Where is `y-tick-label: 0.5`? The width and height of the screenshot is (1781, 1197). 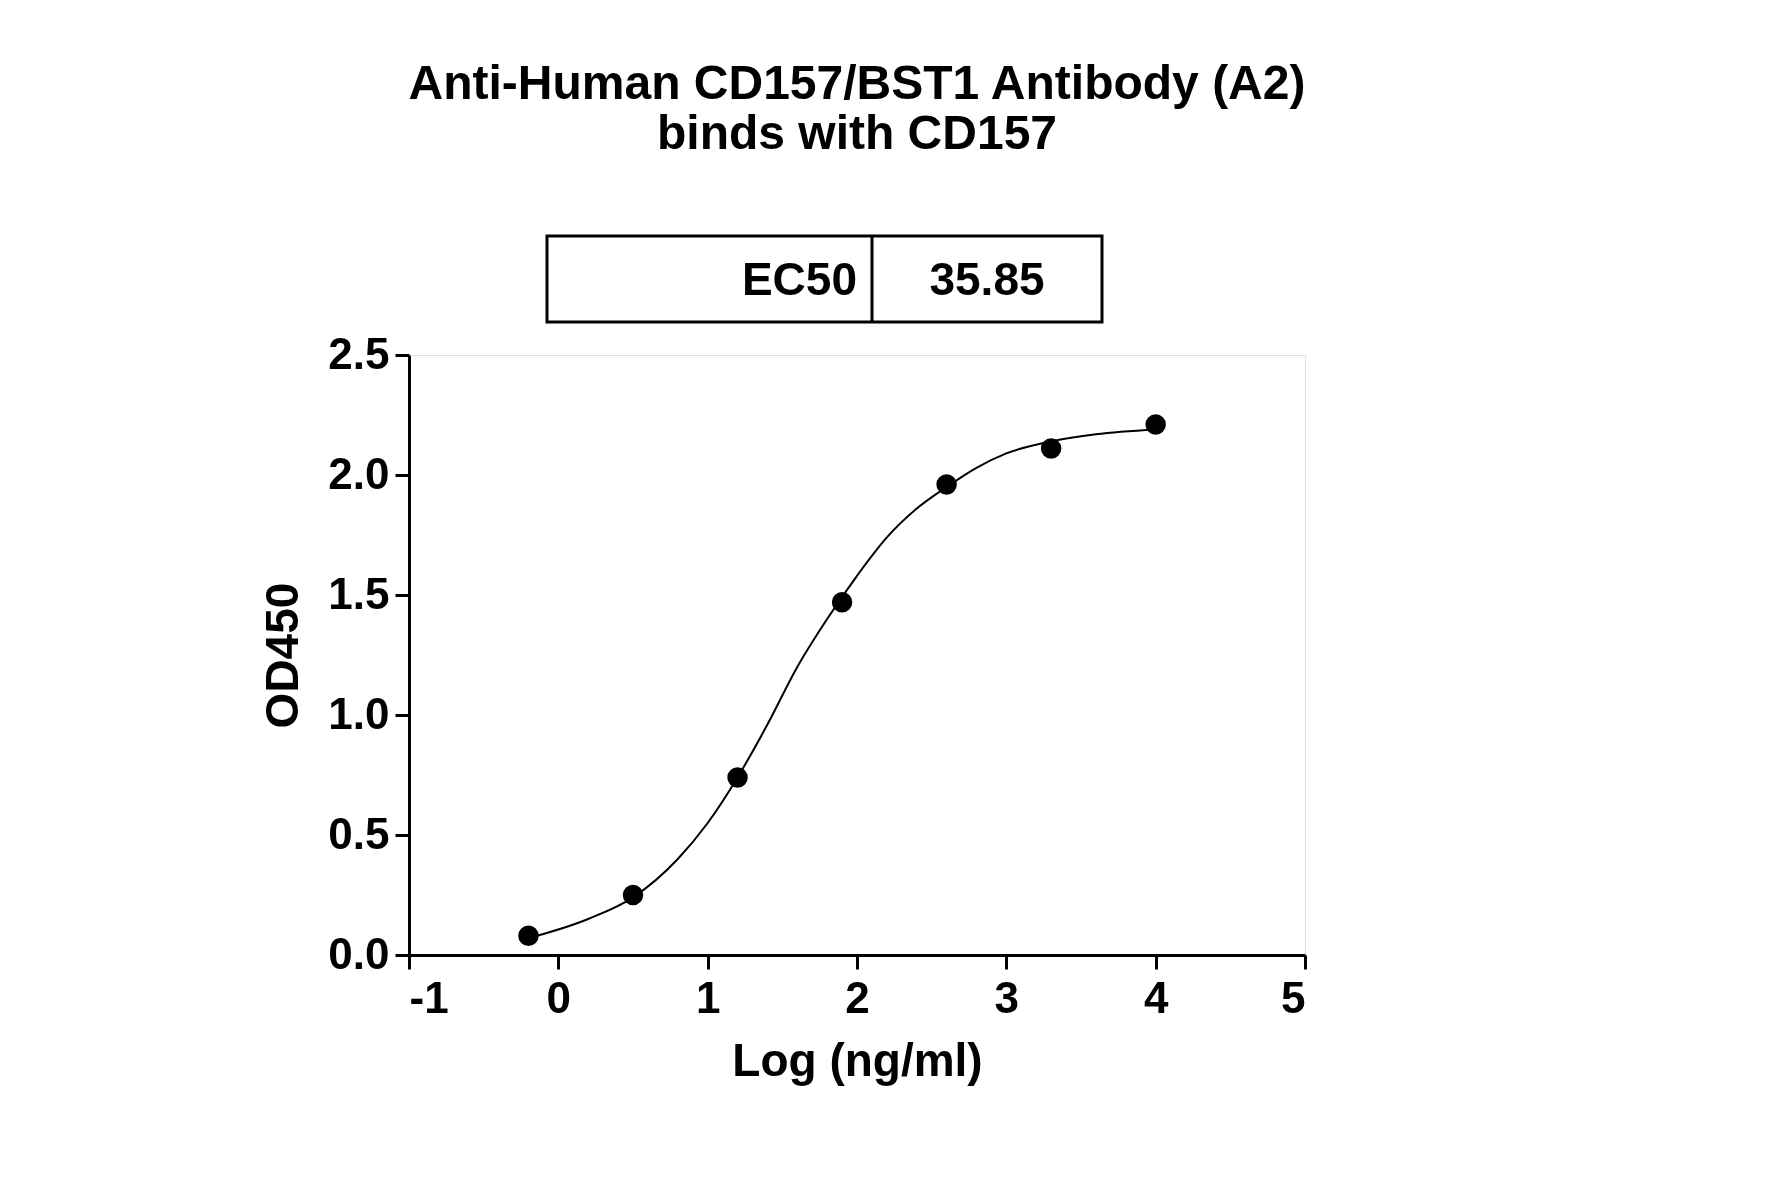
y-tick-label: 0.5 is located at coordinates (359, 833).